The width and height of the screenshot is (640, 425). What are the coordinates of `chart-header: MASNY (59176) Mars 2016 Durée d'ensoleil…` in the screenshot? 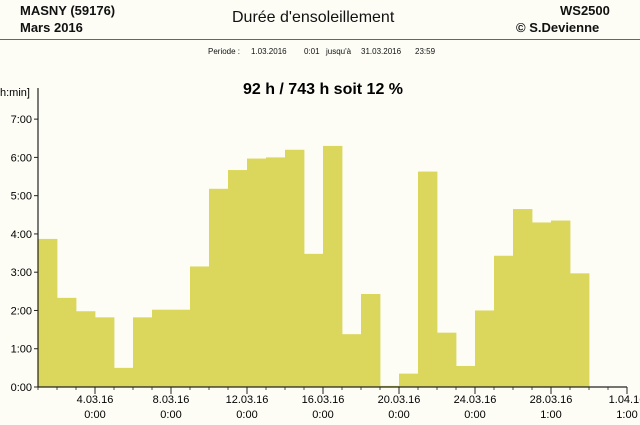 It's located at (320, 22).